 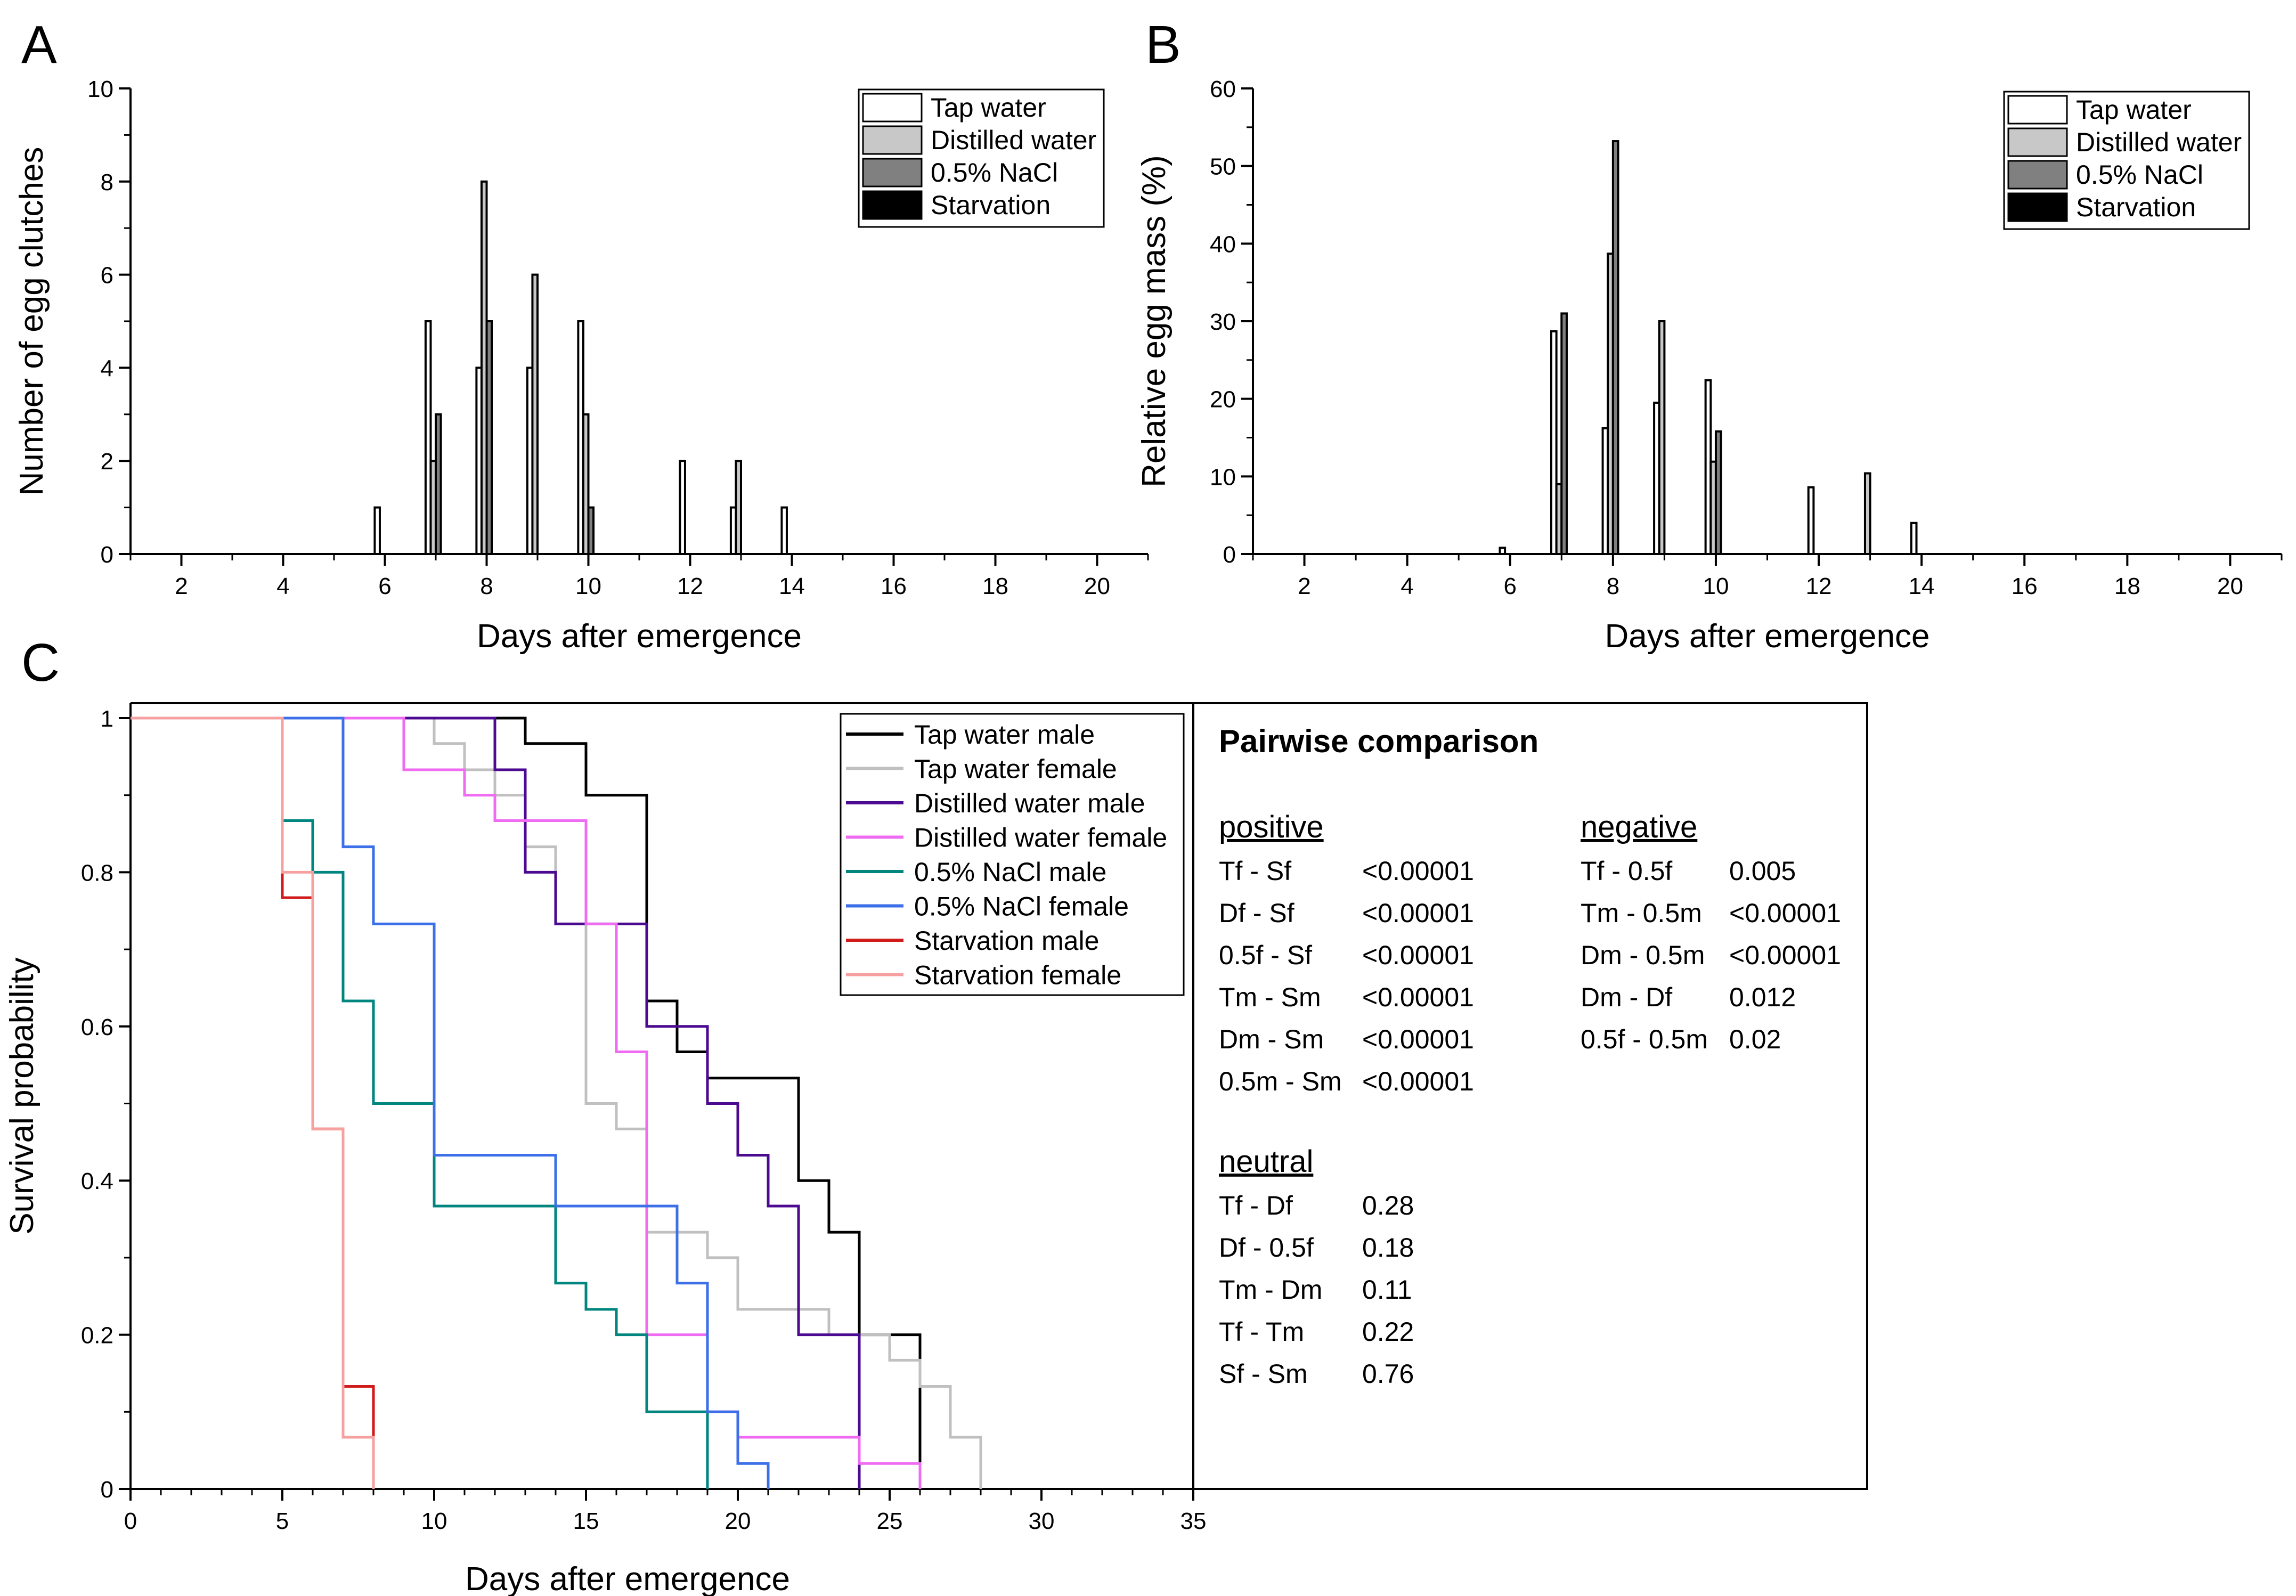 I want to click on stats-neutral-pair: Tm - Dm, so click(x=1270, y=1290).